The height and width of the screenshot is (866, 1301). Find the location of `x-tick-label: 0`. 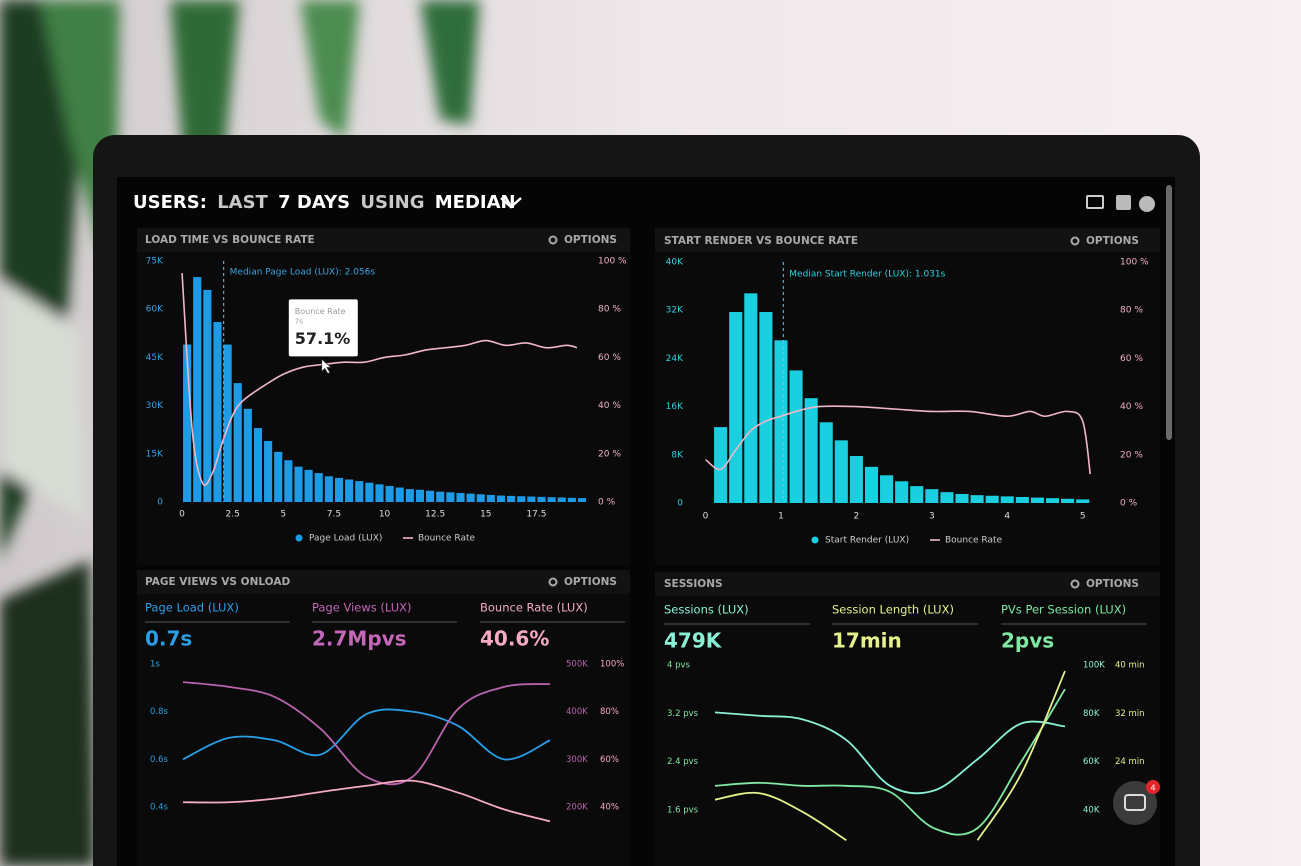

x-tick-label: 0 is located at coordinates (706, 517).